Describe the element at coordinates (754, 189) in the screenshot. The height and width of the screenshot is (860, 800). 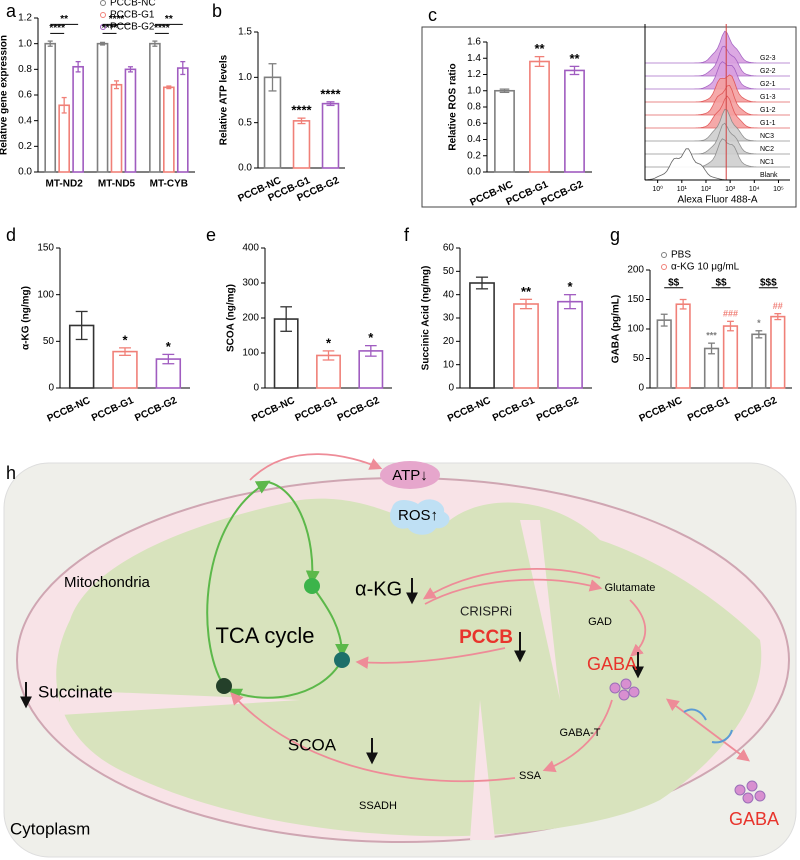
I see `x-tick-label: 10⁴` at that location.